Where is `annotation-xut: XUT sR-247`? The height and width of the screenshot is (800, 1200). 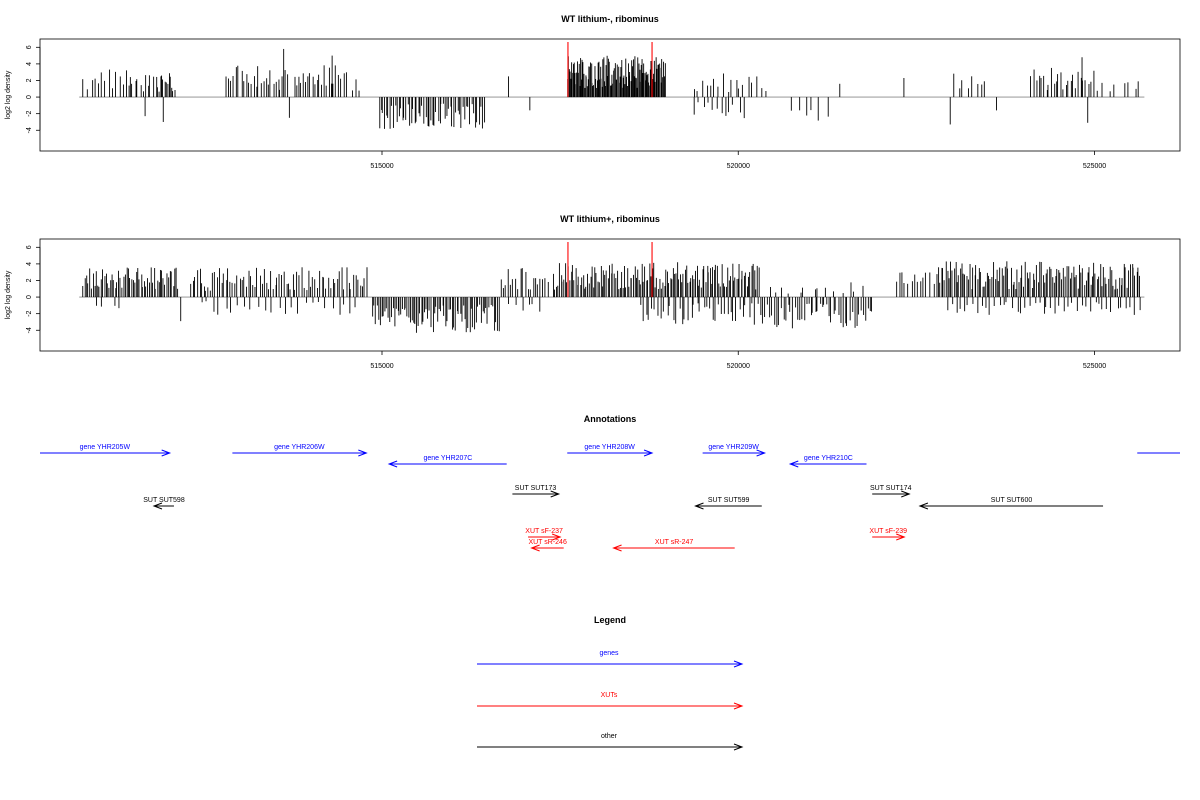 annotation-xut: XUT sR-247 is located at coordinates (673, 545).